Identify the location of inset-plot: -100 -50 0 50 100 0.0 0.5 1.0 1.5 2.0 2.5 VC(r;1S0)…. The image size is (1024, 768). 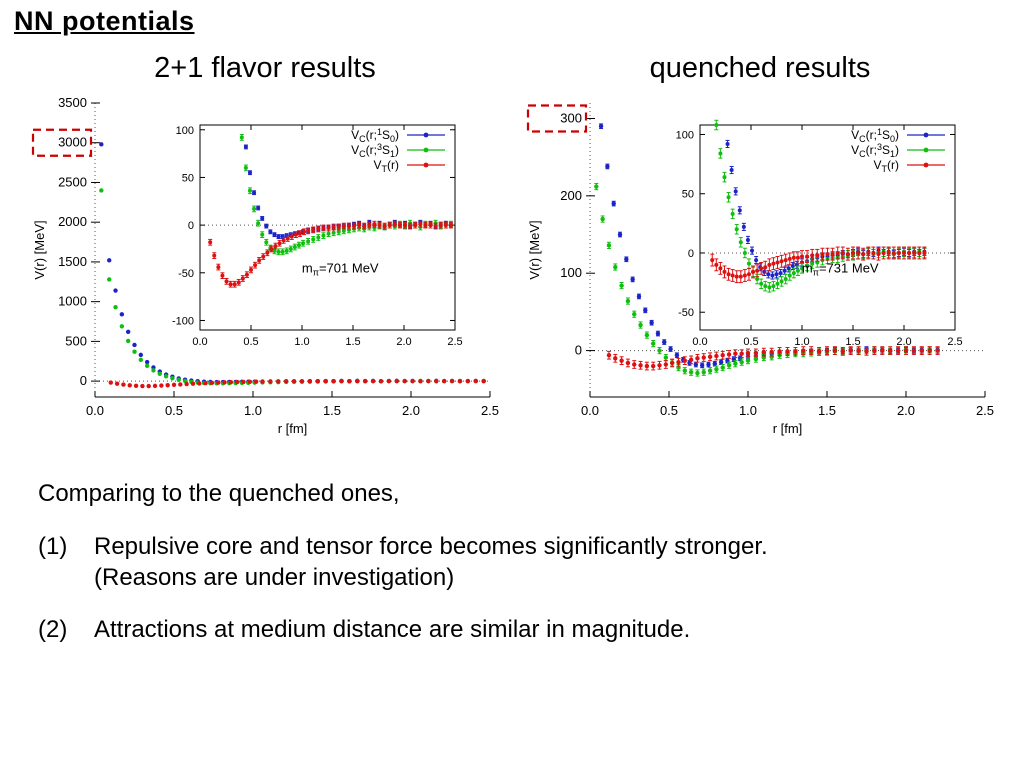
(317, 236).